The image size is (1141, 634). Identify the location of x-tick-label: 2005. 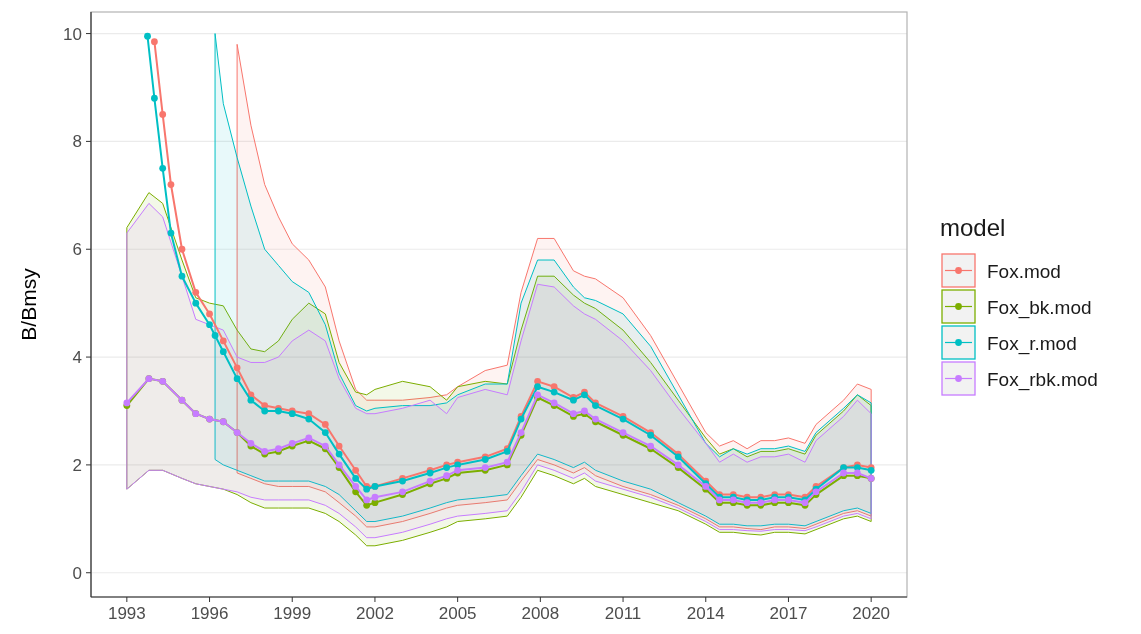
(457, 613).